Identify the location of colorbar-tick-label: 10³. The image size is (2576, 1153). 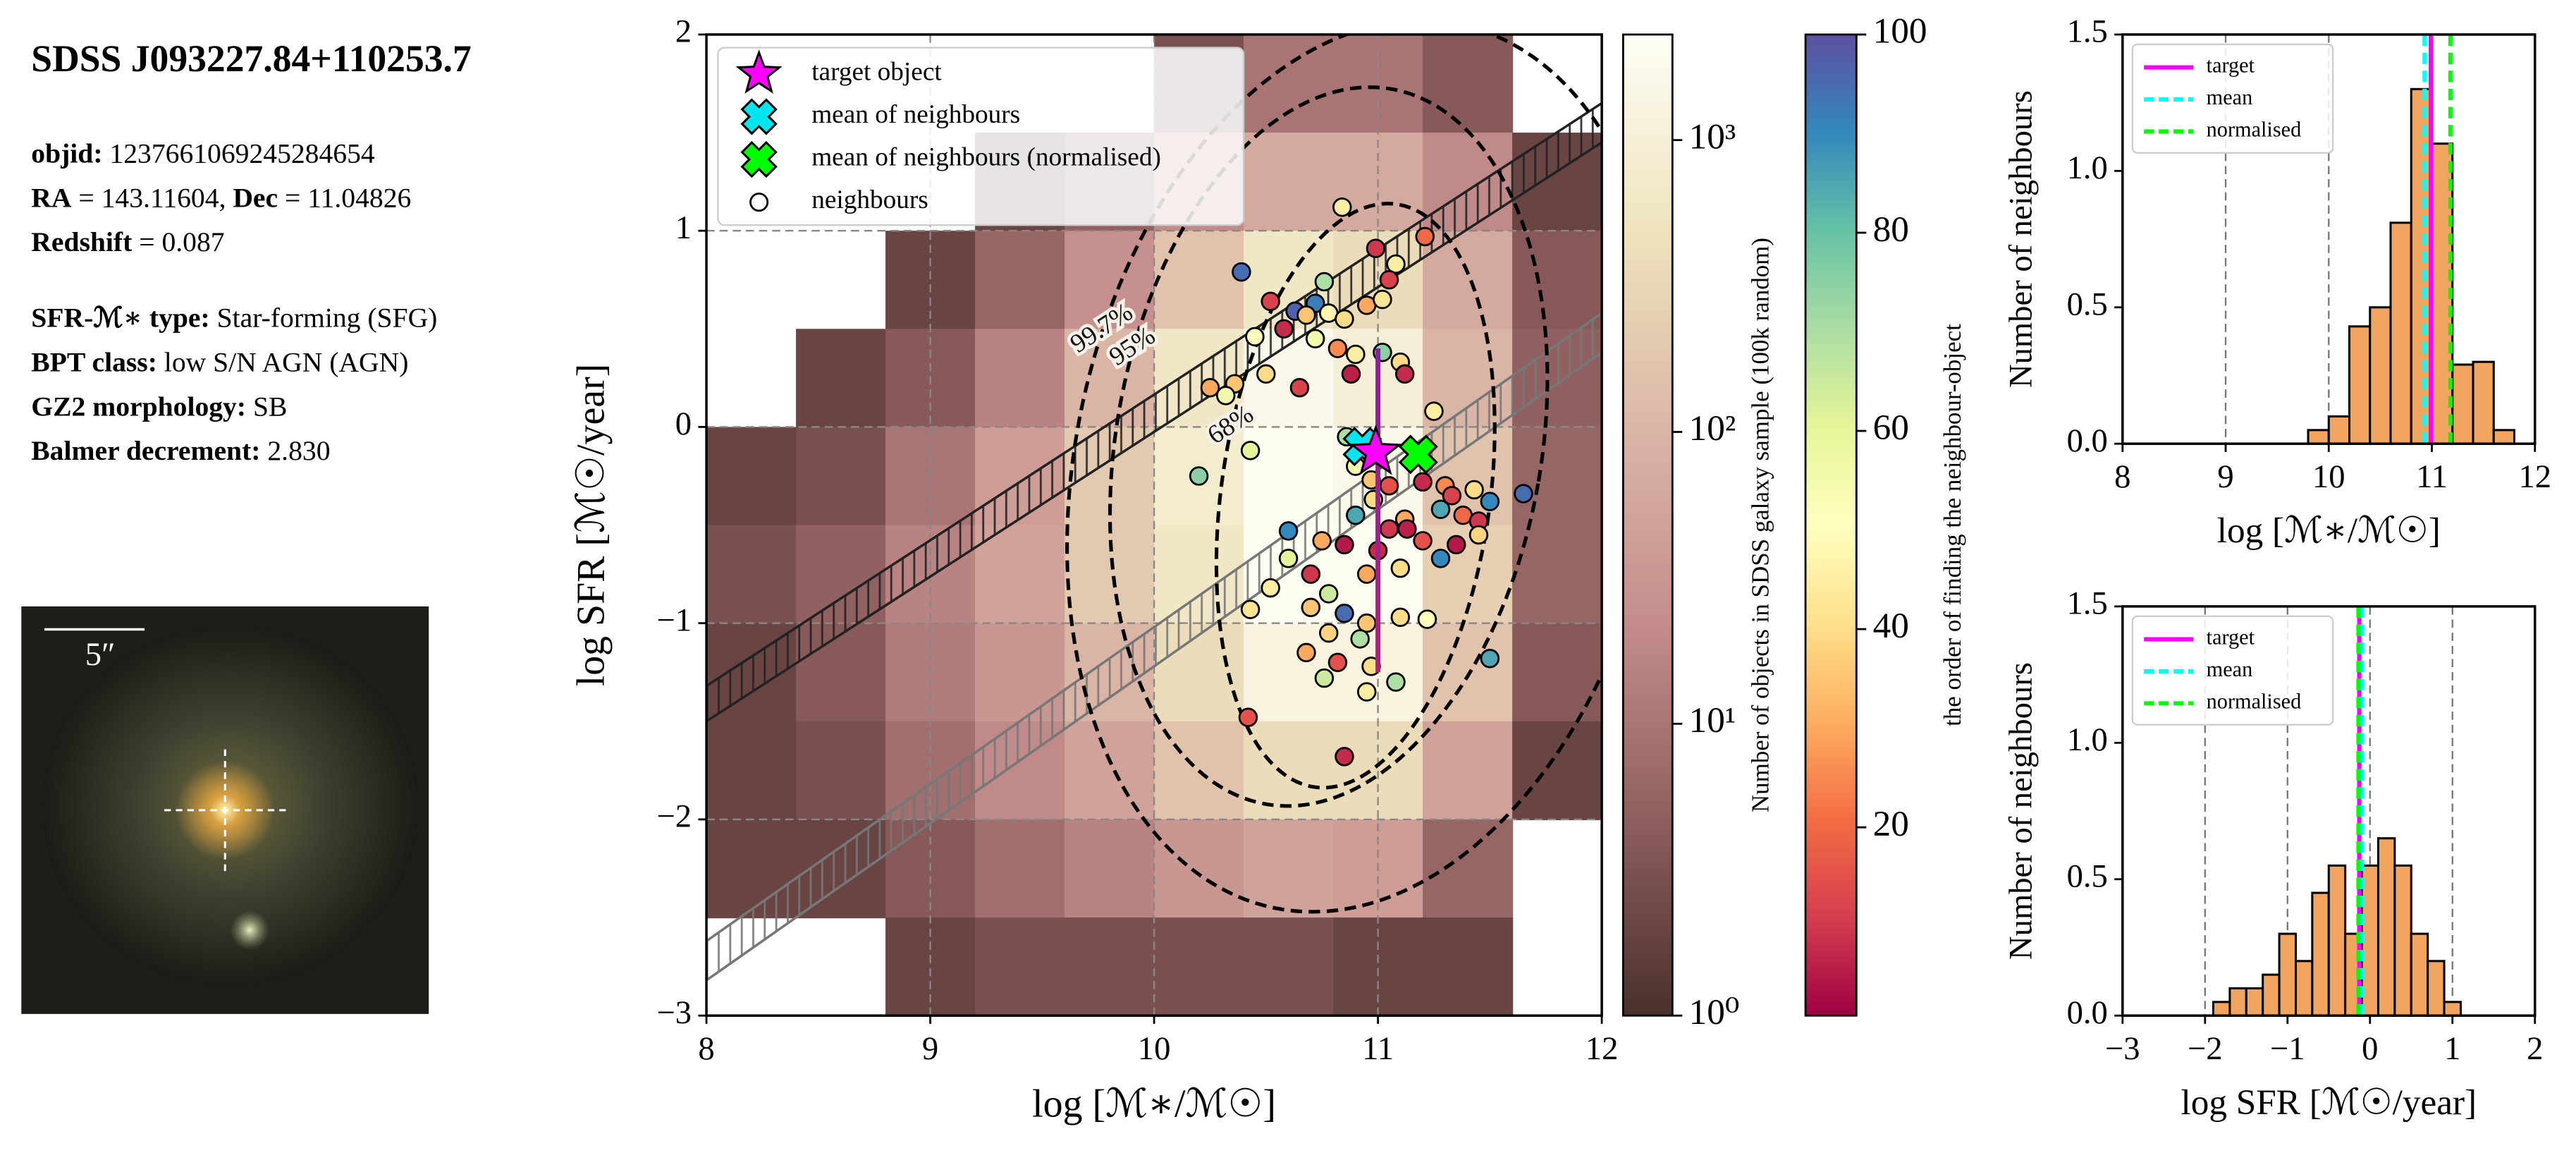
(1712, 136).